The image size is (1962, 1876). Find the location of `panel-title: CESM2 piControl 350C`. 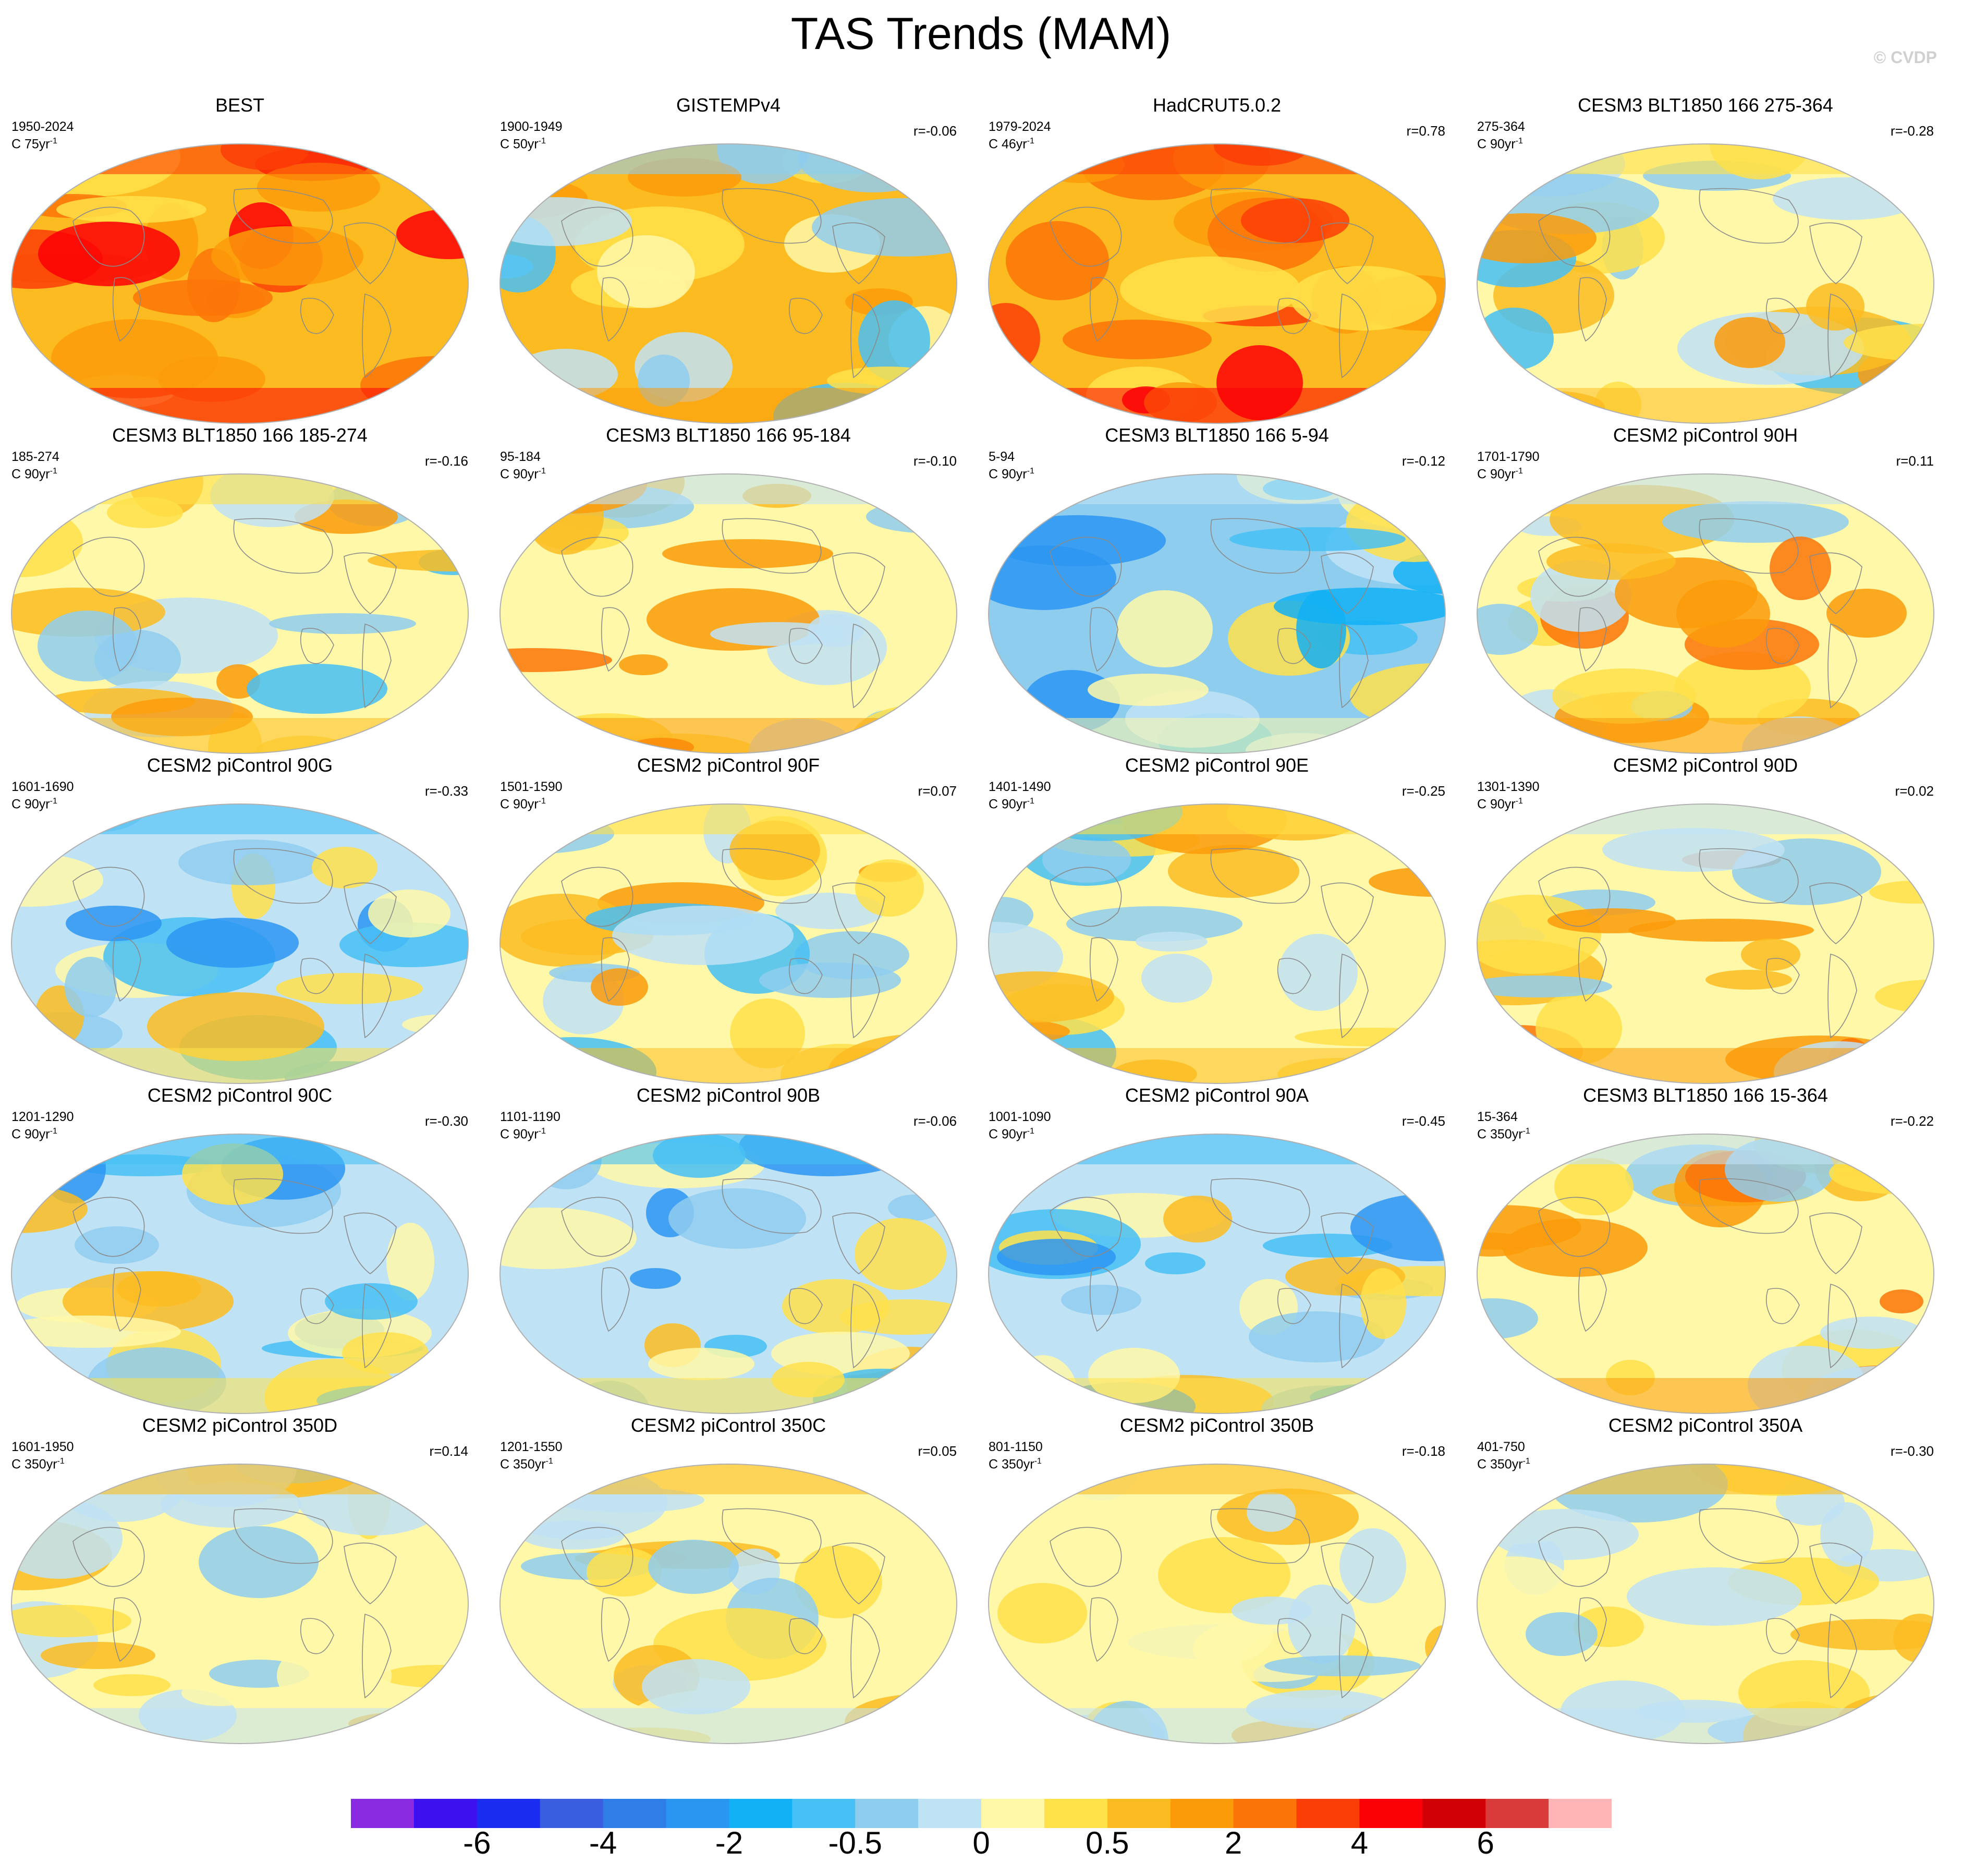

panel-title: CESM2 piControl 350C is located at coordinates (728, 1426).